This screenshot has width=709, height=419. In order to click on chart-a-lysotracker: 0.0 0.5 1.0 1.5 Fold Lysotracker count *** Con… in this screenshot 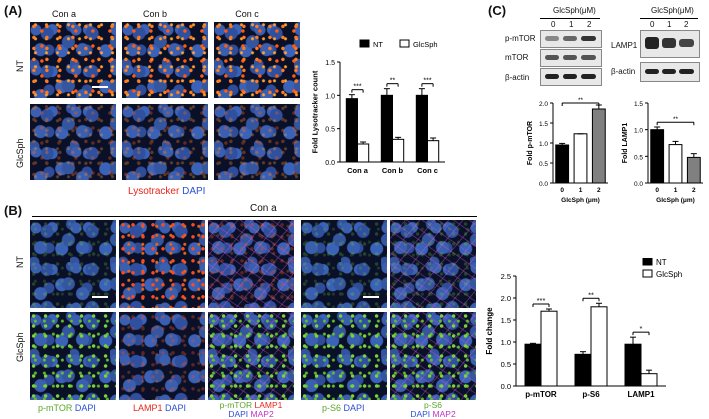, I will do `click(378, 107)`.